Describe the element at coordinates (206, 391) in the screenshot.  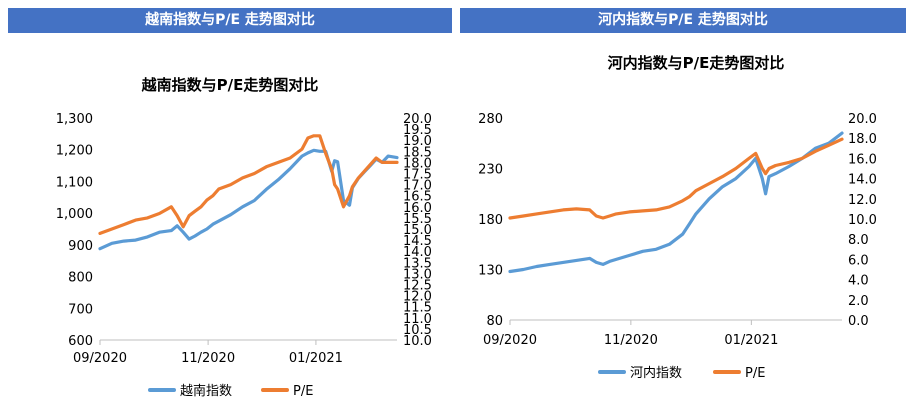
I see `legend-label: 越南指数` at that location.